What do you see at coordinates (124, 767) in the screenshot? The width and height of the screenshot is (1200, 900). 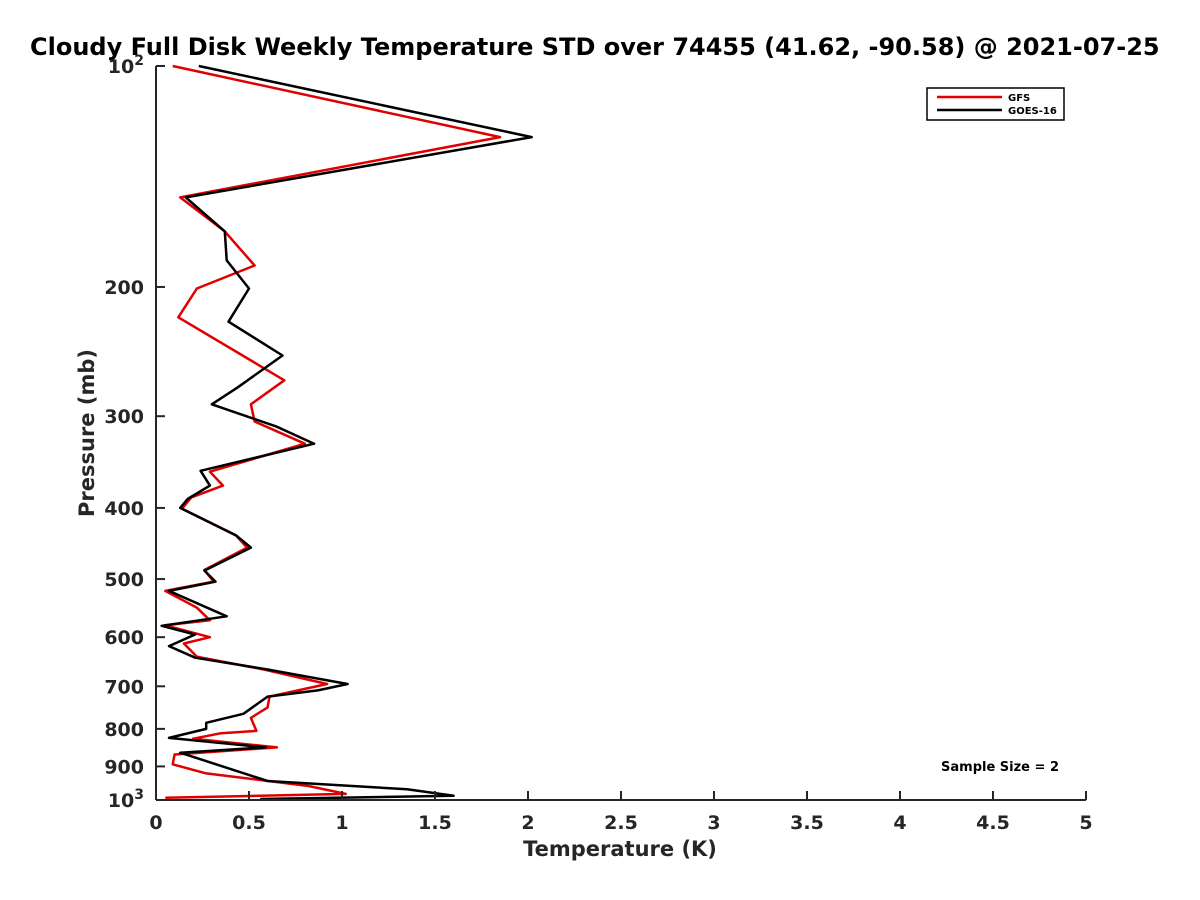 I see `y-tick-label: 900` at bounding box center [124, 767].